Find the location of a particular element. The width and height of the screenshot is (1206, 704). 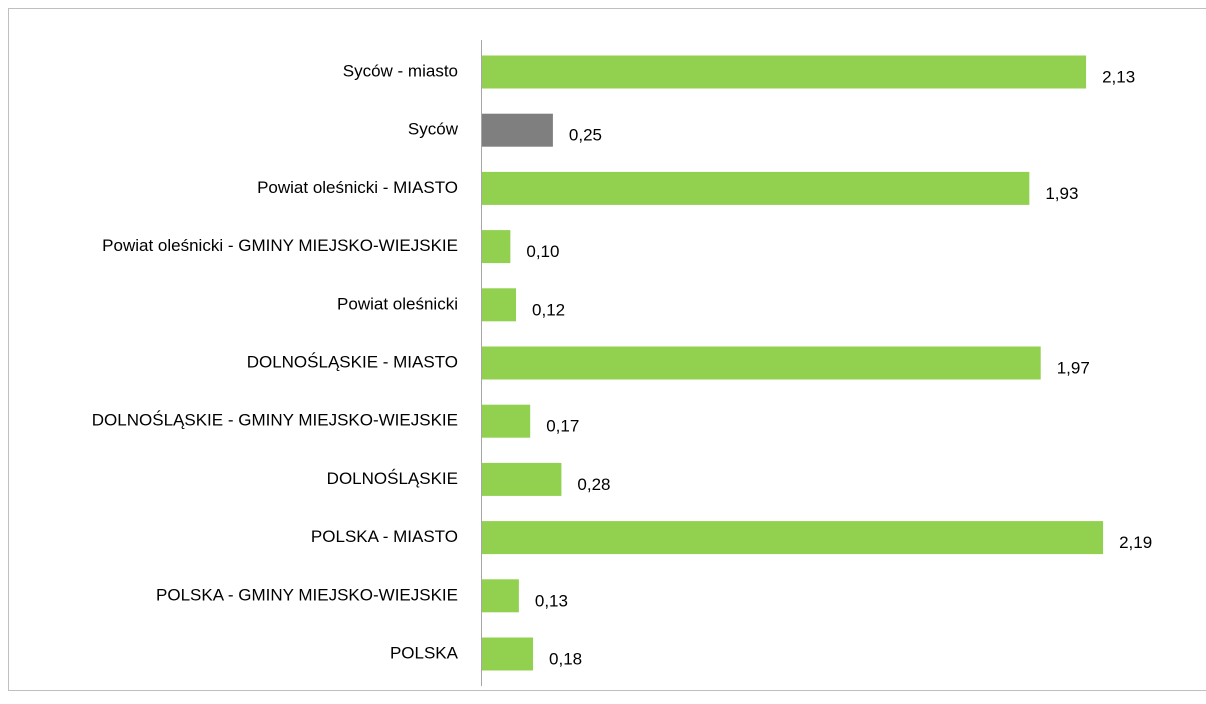

category-label: DOLNOŚLĄSKIE is located at coordinates (392, 478).